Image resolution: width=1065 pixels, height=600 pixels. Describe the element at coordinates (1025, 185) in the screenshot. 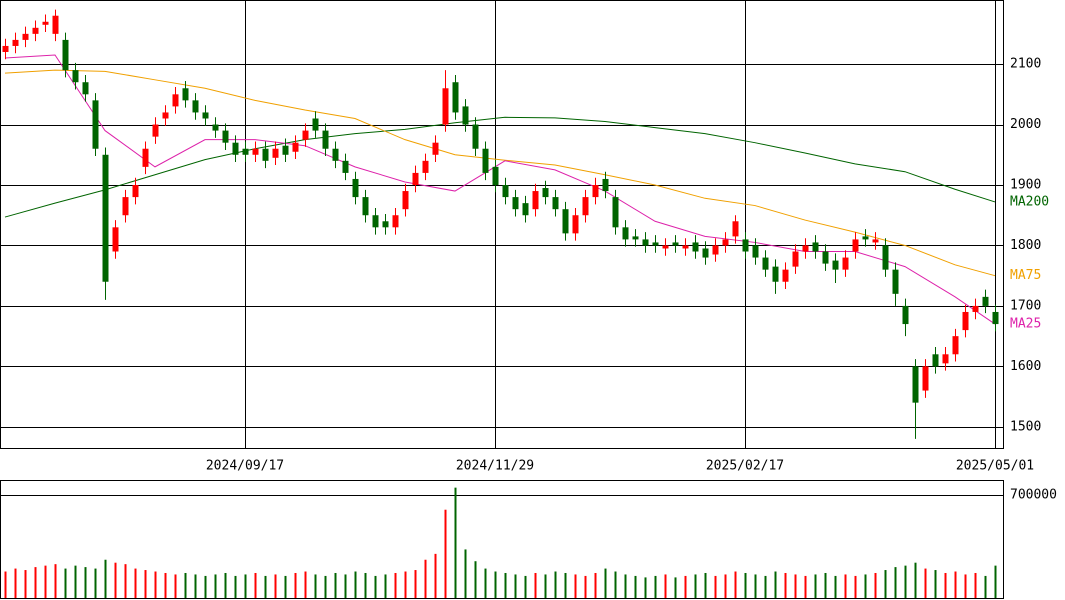

I see `y-tick-label: 1900` at that location.